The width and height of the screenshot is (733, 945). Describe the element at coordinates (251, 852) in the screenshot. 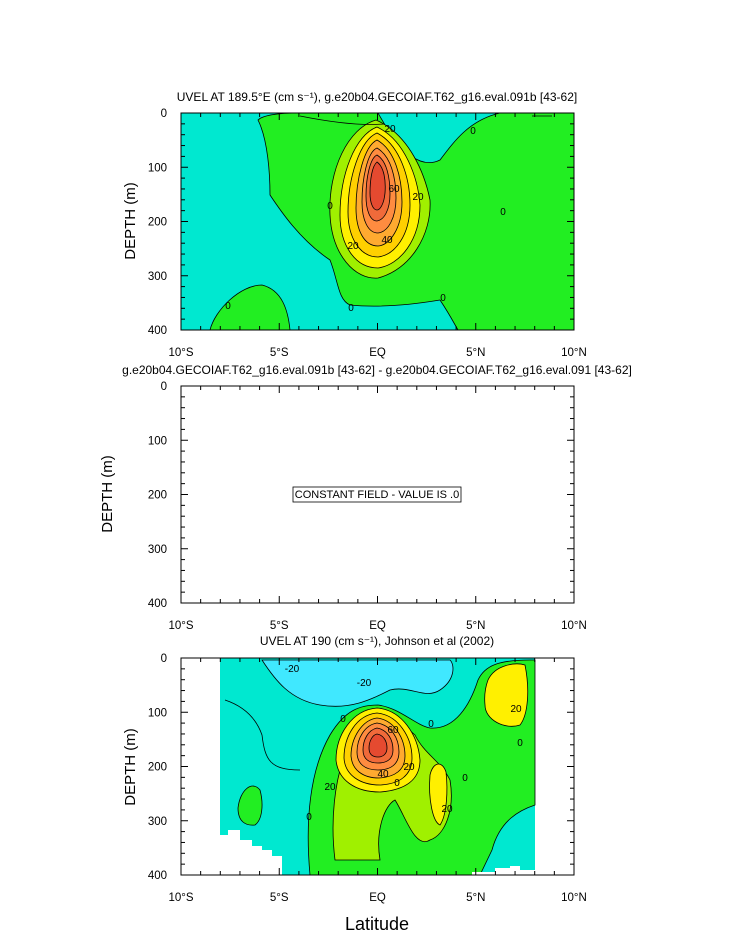

I see `panel-3-missing-data` at that location.